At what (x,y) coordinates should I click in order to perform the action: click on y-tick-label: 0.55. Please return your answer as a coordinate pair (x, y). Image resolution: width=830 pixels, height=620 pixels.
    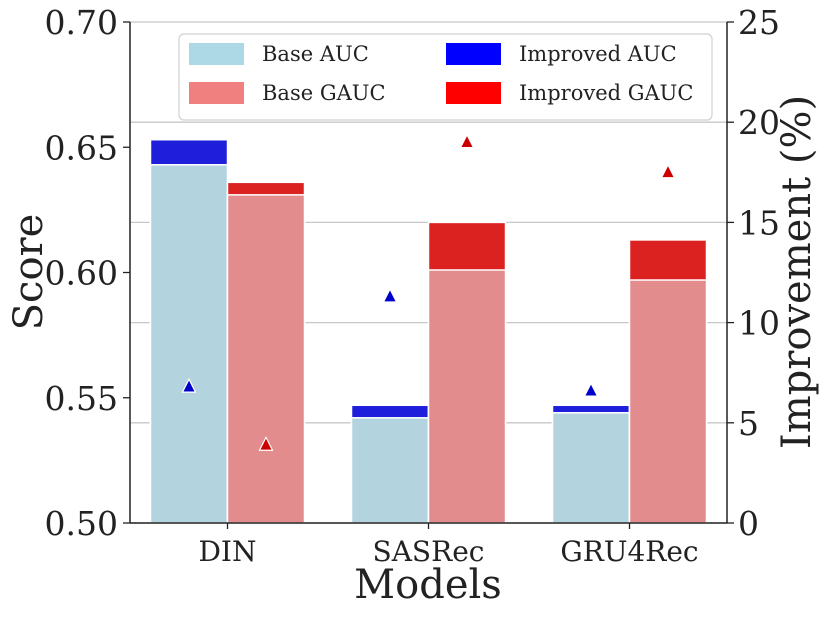
    Looking at the image, I should click on (81, 398).